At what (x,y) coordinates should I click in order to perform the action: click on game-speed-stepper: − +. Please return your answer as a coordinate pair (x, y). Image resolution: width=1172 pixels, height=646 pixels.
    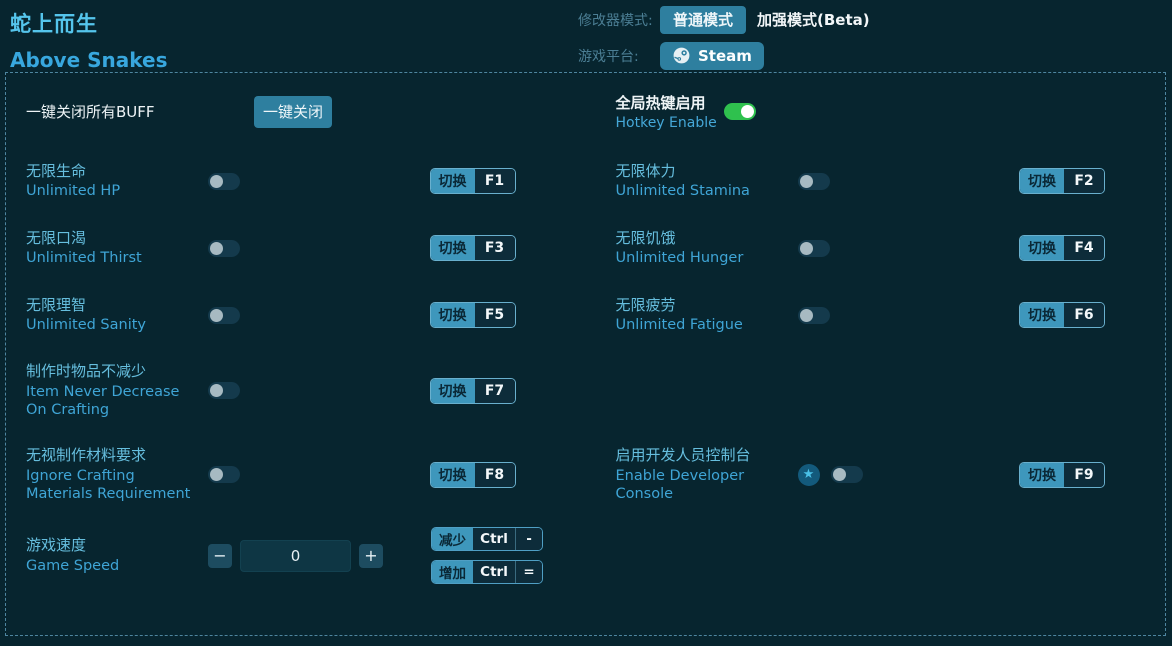
    Looking at the image, I should click on (295, 555).